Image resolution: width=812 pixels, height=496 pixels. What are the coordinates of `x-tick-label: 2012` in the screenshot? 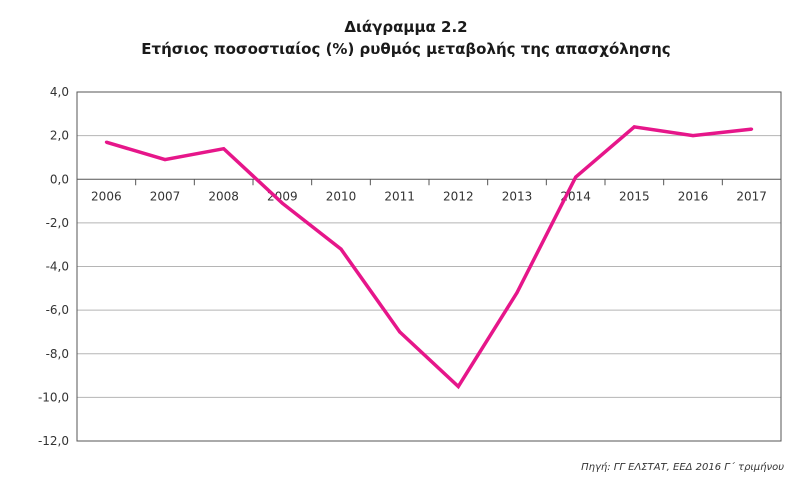 It's located at (458, 196).